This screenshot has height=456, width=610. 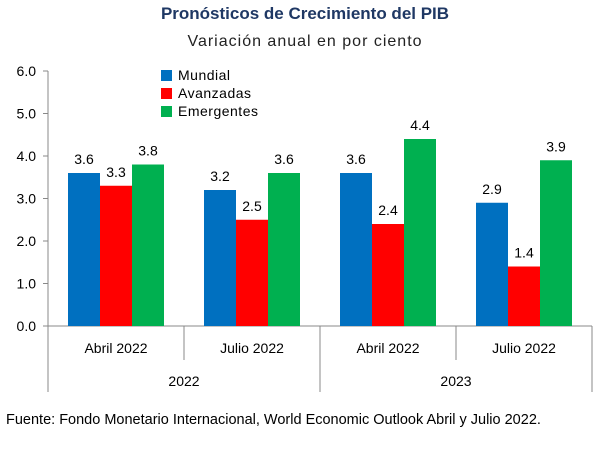 What do you see at coordinates (27, 241) in the screenshot?
I see `y-tick-label: 2.0` at bounding box center [27, 241].